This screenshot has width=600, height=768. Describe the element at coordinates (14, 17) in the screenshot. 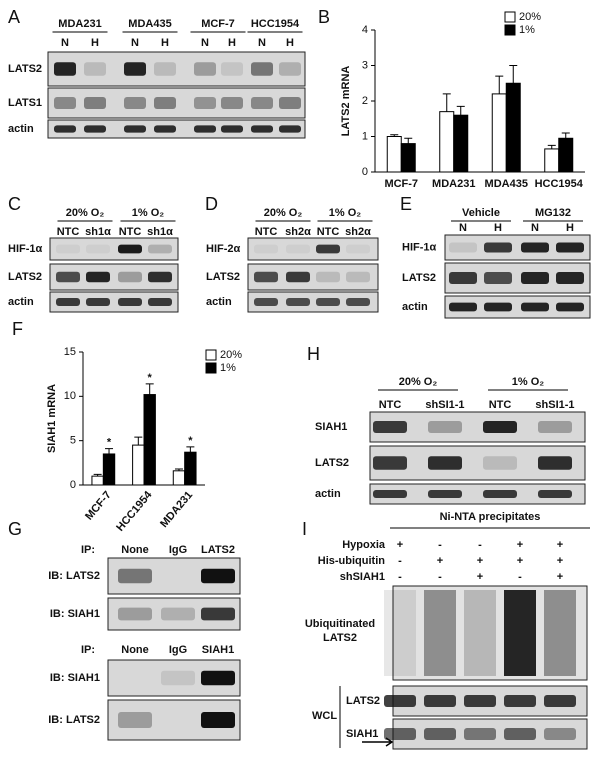

I see `panel-letter: A` at that location.